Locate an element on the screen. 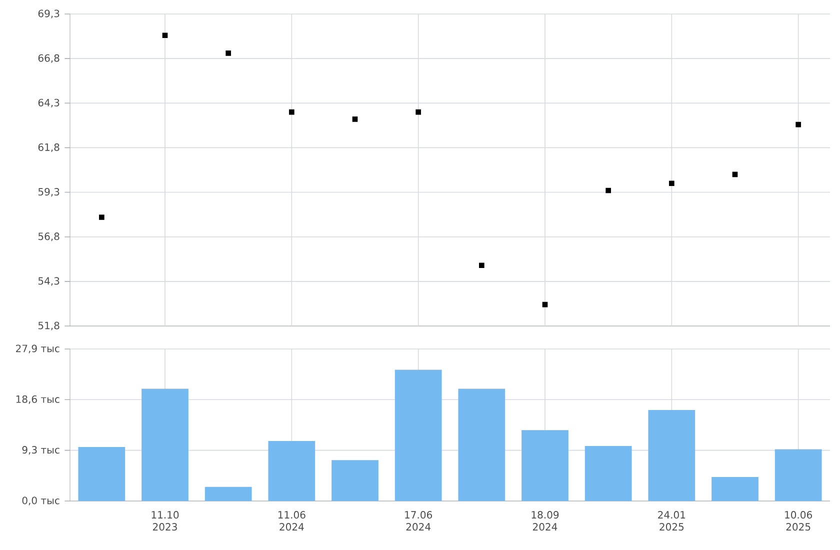 This screenshot has height=550, width=840. y-tick-label: 9,3 тыс is located at coordinates (41, 450).